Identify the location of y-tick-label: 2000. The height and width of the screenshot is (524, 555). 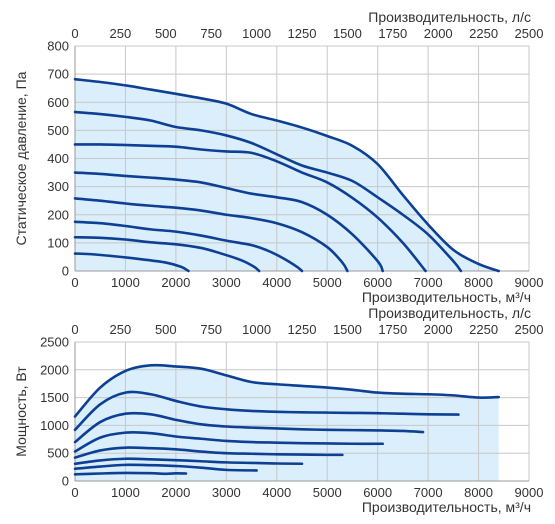
(54, 369).